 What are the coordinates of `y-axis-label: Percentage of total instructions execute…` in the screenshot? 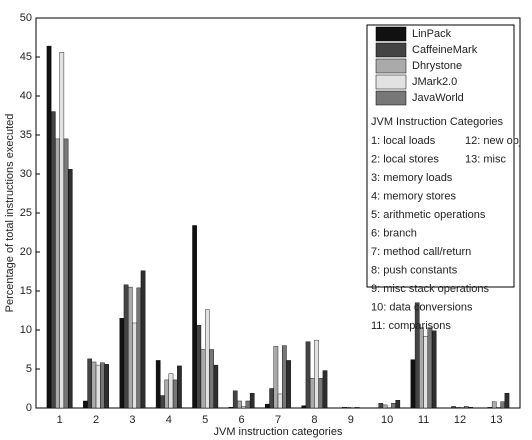 It's located at (10, 213).